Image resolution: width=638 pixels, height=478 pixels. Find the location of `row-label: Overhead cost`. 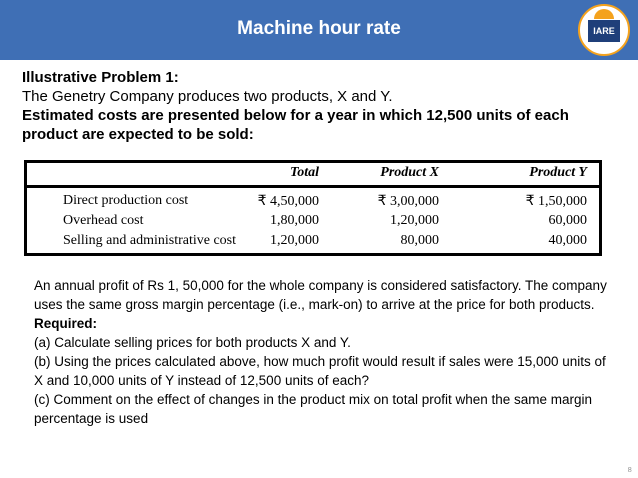

row-label: Overhead cost is located at coordinates (103, 220).